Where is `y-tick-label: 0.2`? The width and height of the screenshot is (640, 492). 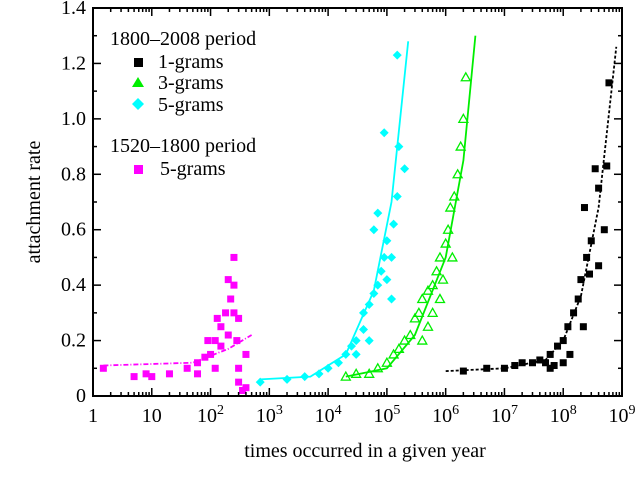 y-tick-label: 0.2 is located at coordinates (73, 341).